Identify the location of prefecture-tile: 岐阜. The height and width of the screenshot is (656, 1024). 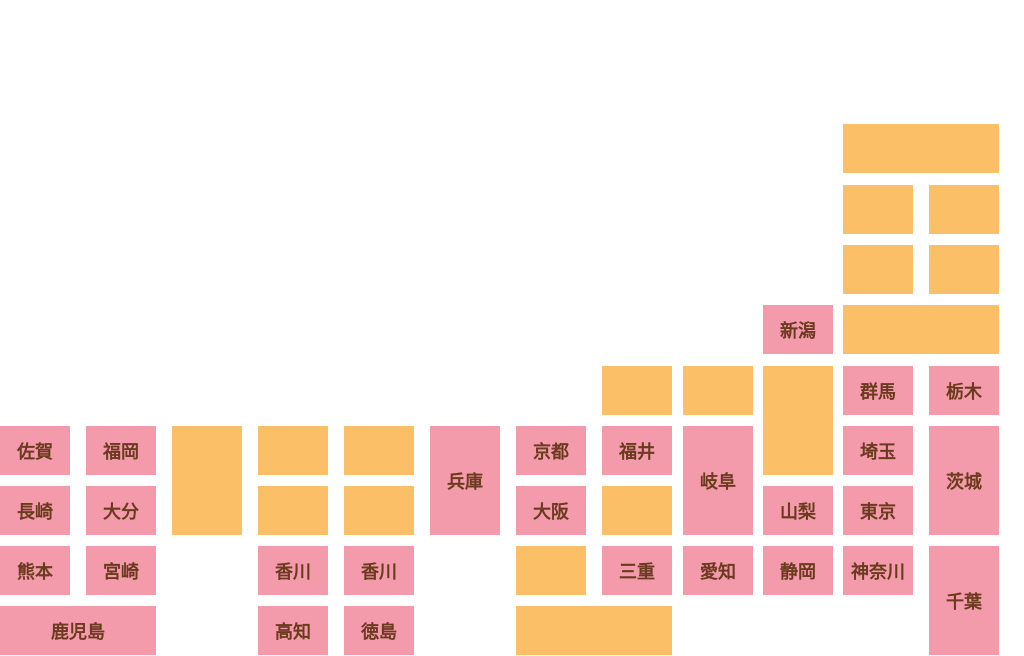
(718, 480).